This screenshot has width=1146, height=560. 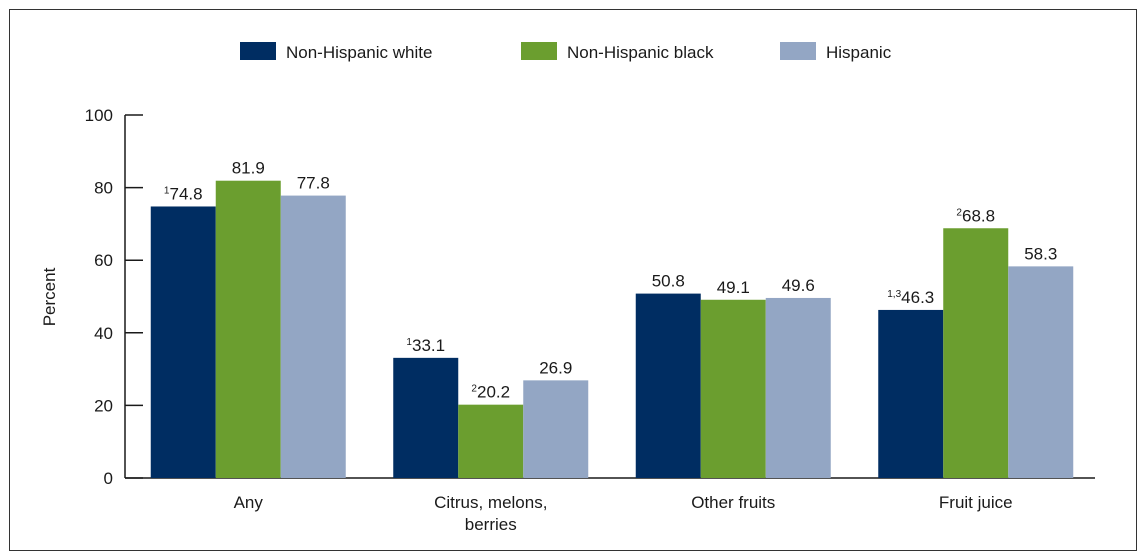 What do you see at coordinates (491, 524) in the screenshot?
I see `category-label: berries` at bounding box center [491, 524].